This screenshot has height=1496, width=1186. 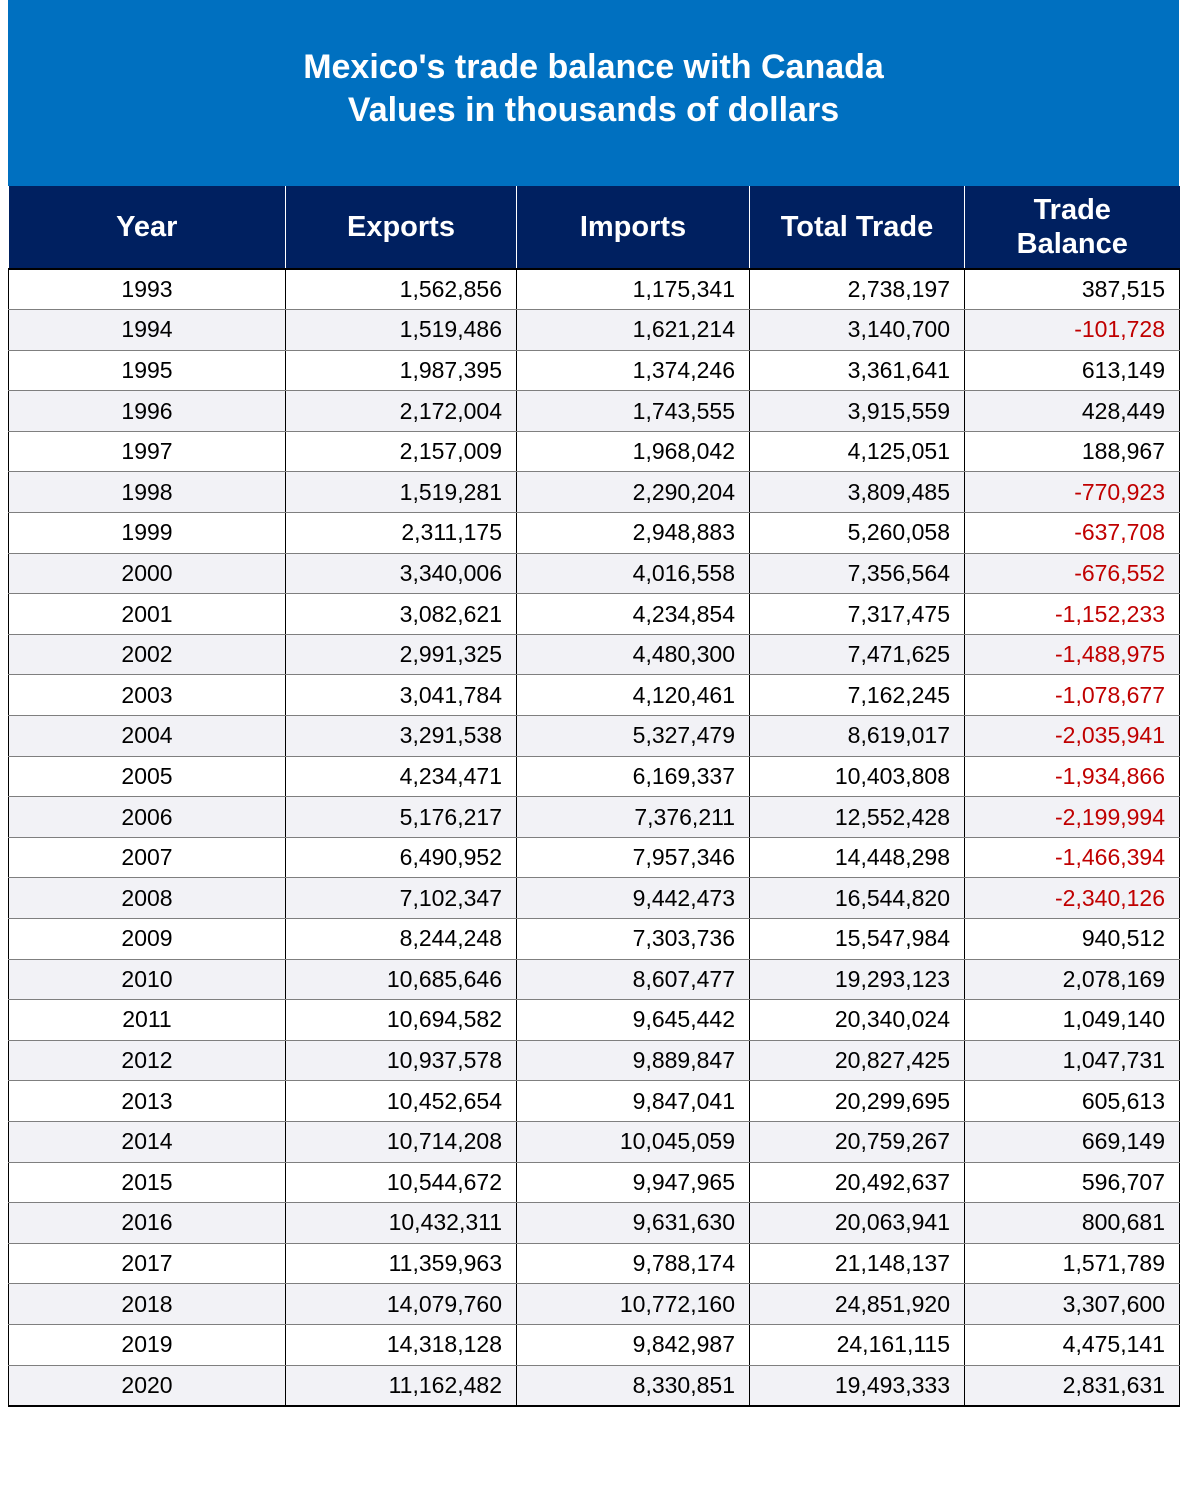 What do you see at coordinates (633, 1101) in the screenshot?
I see `imports-cell: 9,847,041` at bounding box center [633, 1101].